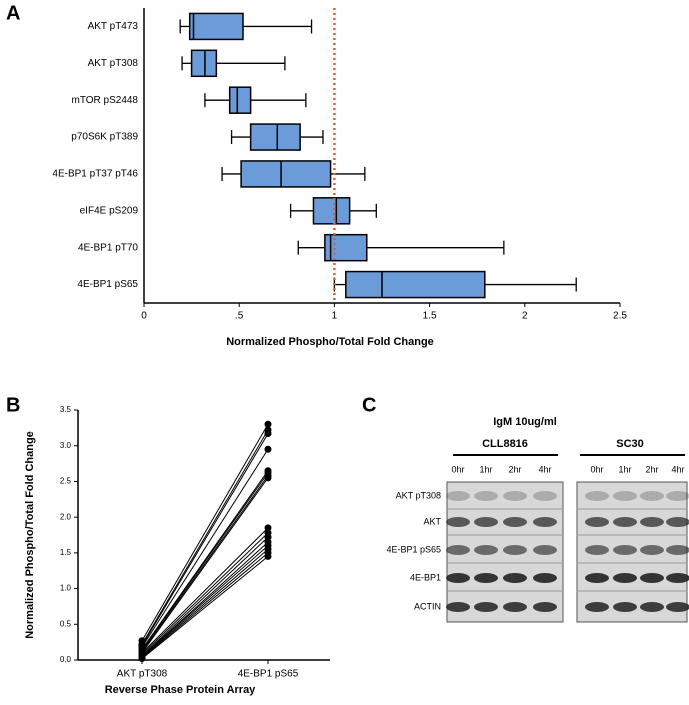 The width and height of the screenshot is (689, 705). Describe the element at coordinates (113, 63) in the screenshot. I see `y-tick-label: AKT pT308` at that location.